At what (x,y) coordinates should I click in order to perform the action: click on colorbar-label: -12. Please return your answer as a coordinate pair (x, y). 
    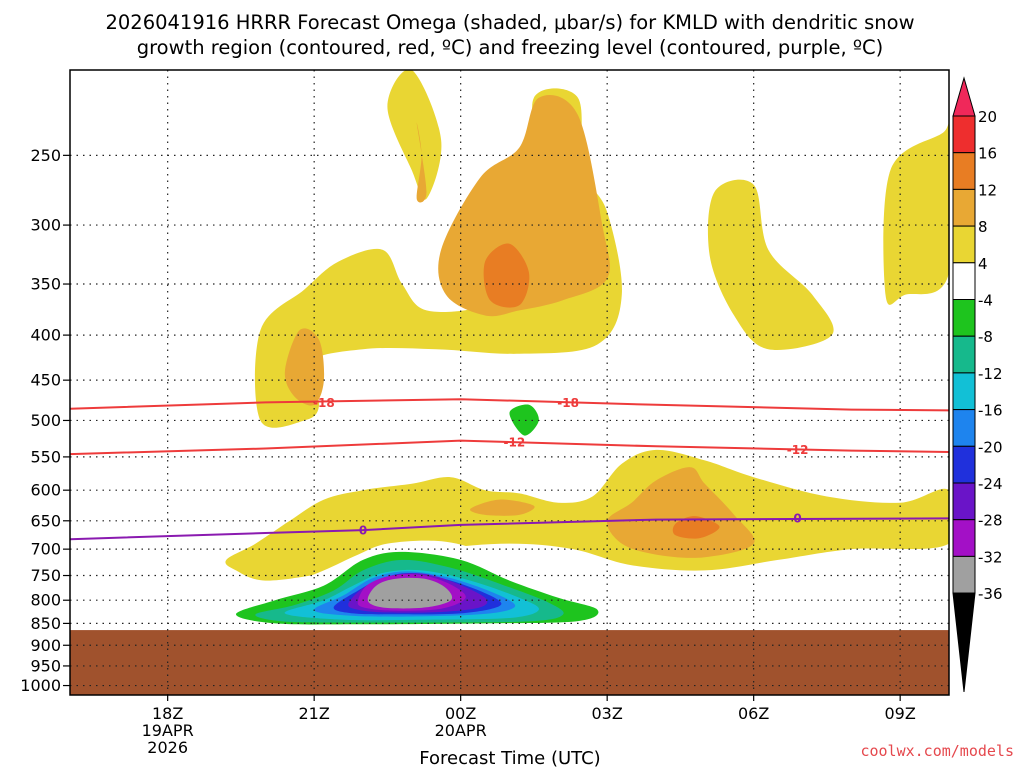
    Looking at the image, I should click on (990, 374).